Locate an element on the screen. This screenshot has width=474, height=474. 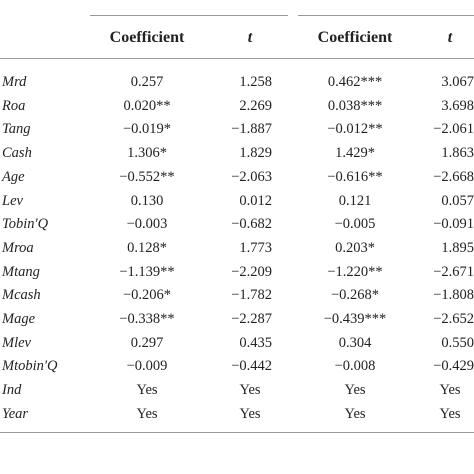
table-cell: −0.429 is located at coordinates (453, 366).